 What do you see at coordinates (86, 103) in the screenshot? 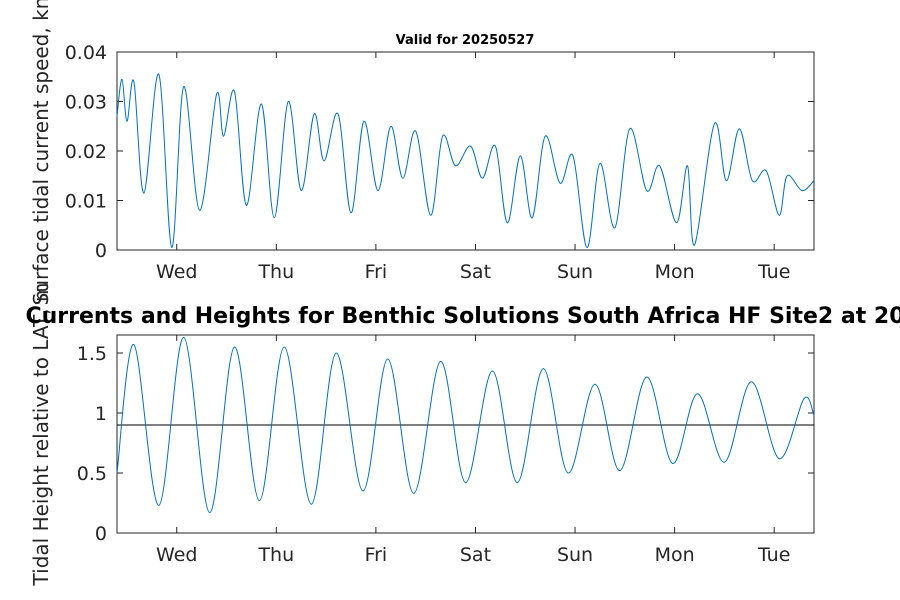
I see `current-speed-y-tick-label: 0.03` at bounding box center [86, 103].